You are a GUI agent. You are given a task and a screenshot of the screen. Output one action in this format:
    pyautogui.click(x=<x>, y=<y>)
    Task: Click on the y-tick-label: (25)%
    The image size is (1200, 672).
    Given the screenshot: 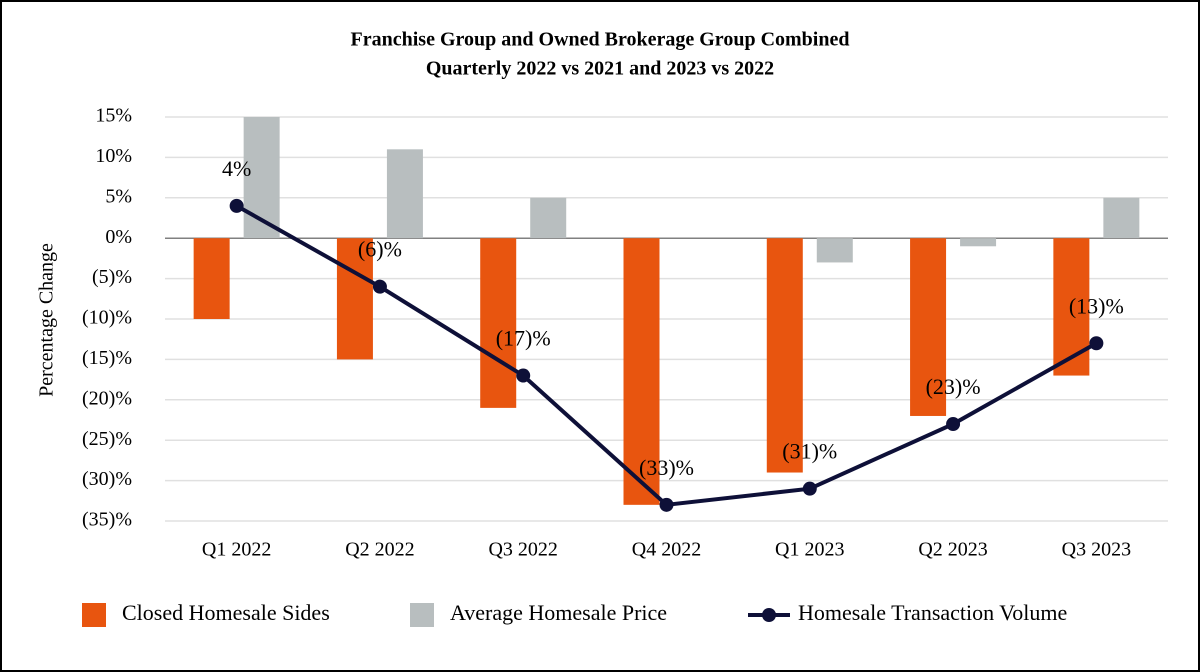 What is the action you would take?
    pyautogui.click(x=107, y=439)
    